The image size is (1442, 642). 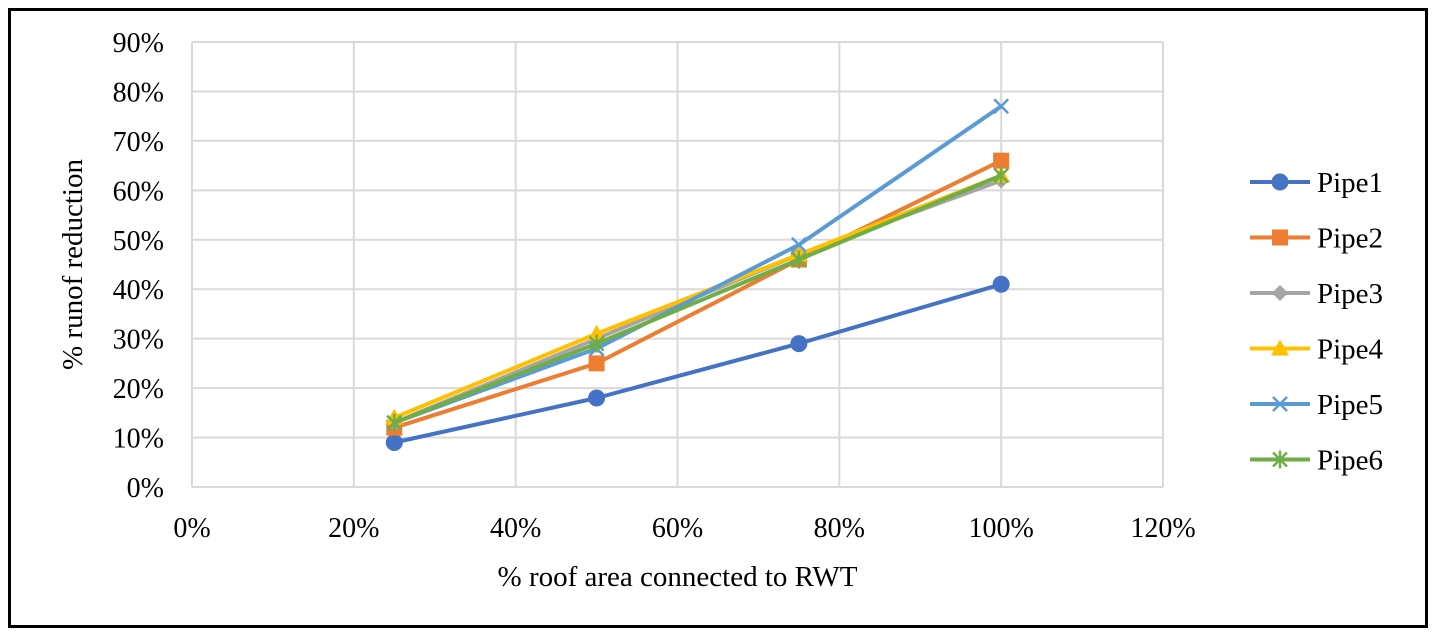 I want to click on legend-label: Pipe1, so click(x=1350, y=183).